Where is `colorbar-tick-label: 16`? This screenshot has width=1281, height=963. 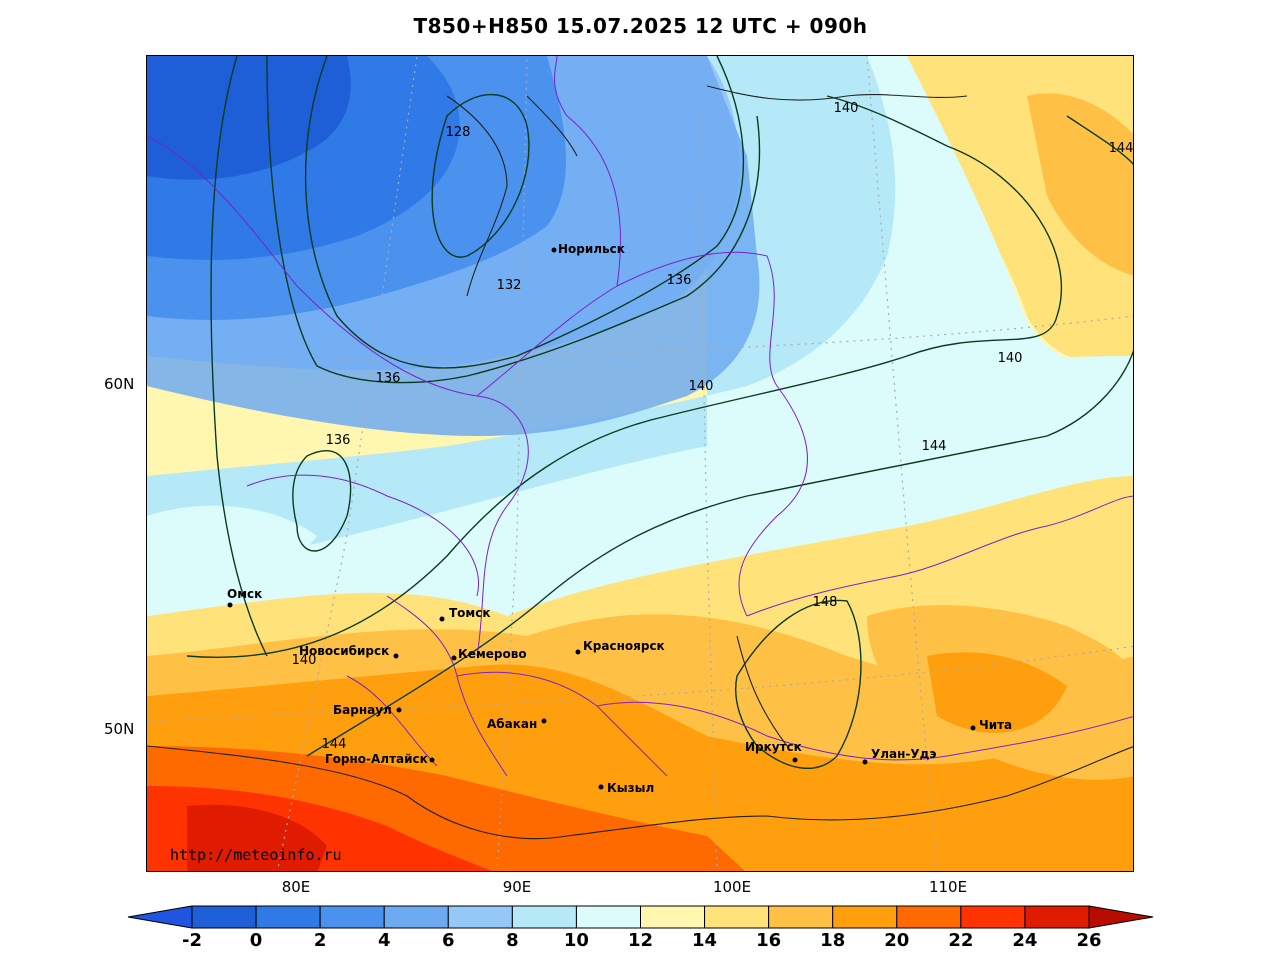
colorbar-tick-label: 16 is located at coordinates (769, 940).